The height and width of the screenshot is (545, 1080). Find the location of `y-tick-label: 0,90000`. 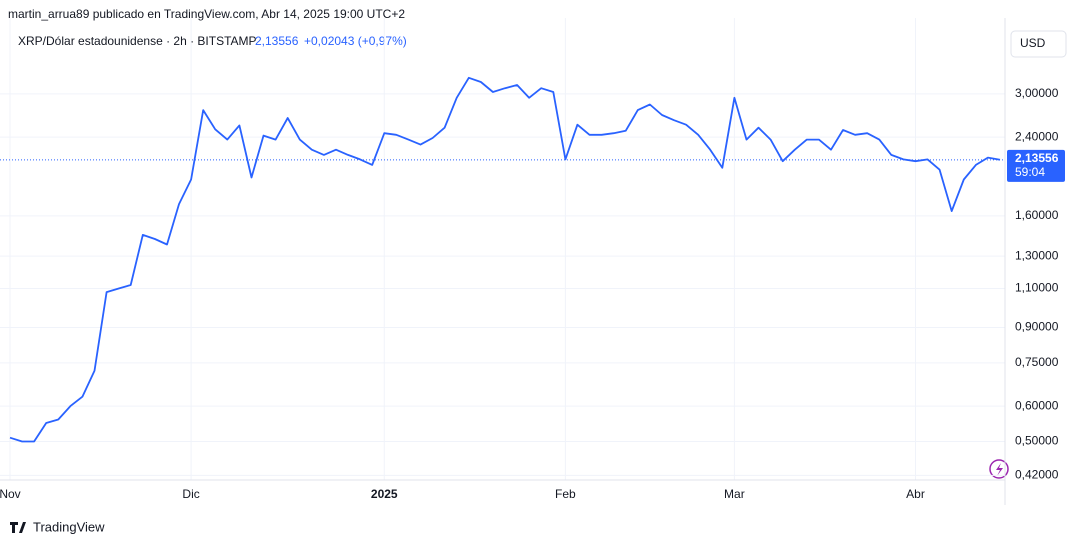

y-tick-label: 0,90000 is located at coordinates (1037, 327).